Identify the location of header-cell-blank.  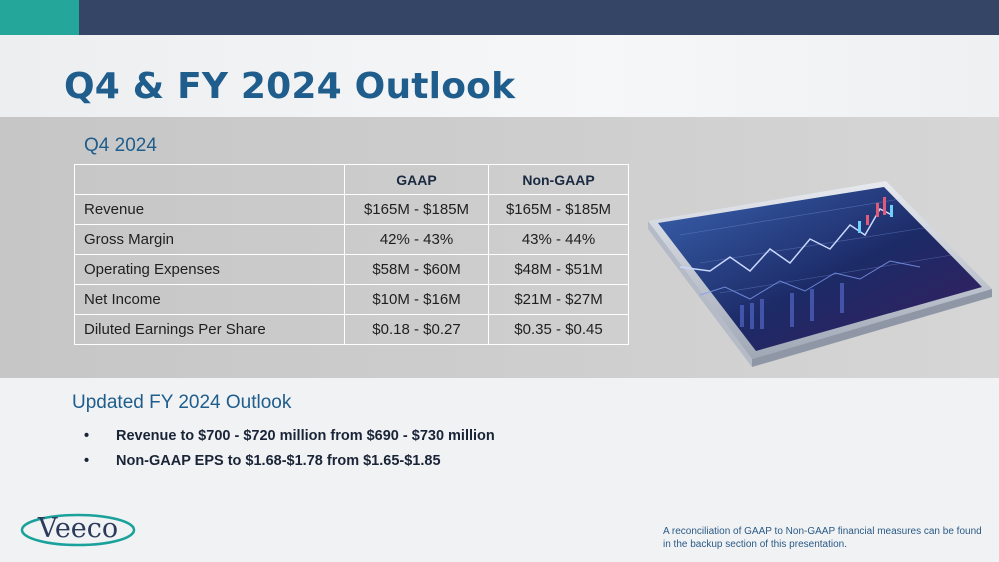
(209, 179).